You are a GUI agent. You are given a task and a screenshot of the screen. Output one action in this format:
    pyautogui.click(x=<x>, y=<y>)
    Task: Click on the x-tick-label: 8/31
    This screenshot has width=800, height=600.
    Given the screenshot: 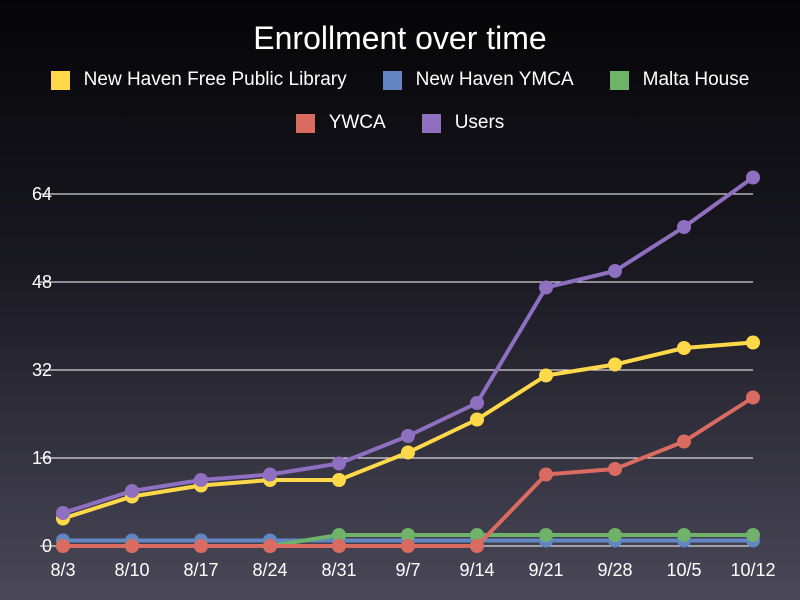 What is the action you would take?
    pyautogui.click(x=338, y=570)
    